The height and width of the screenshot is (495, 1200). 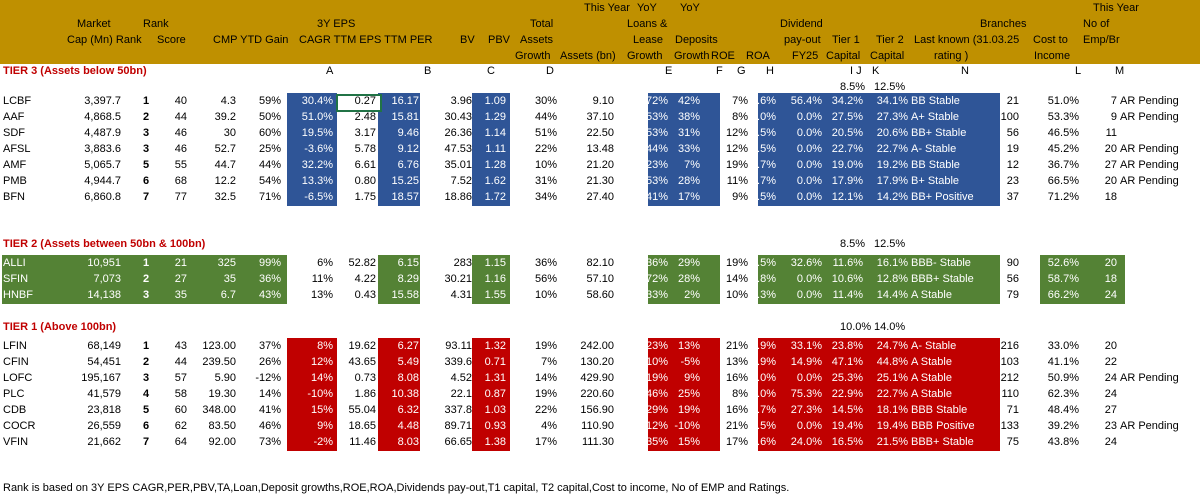 What do you see at coordinates (1149, 165) in the screenshot?
I see `table-cell: AR Pending` at bounding box center [1149, 165].